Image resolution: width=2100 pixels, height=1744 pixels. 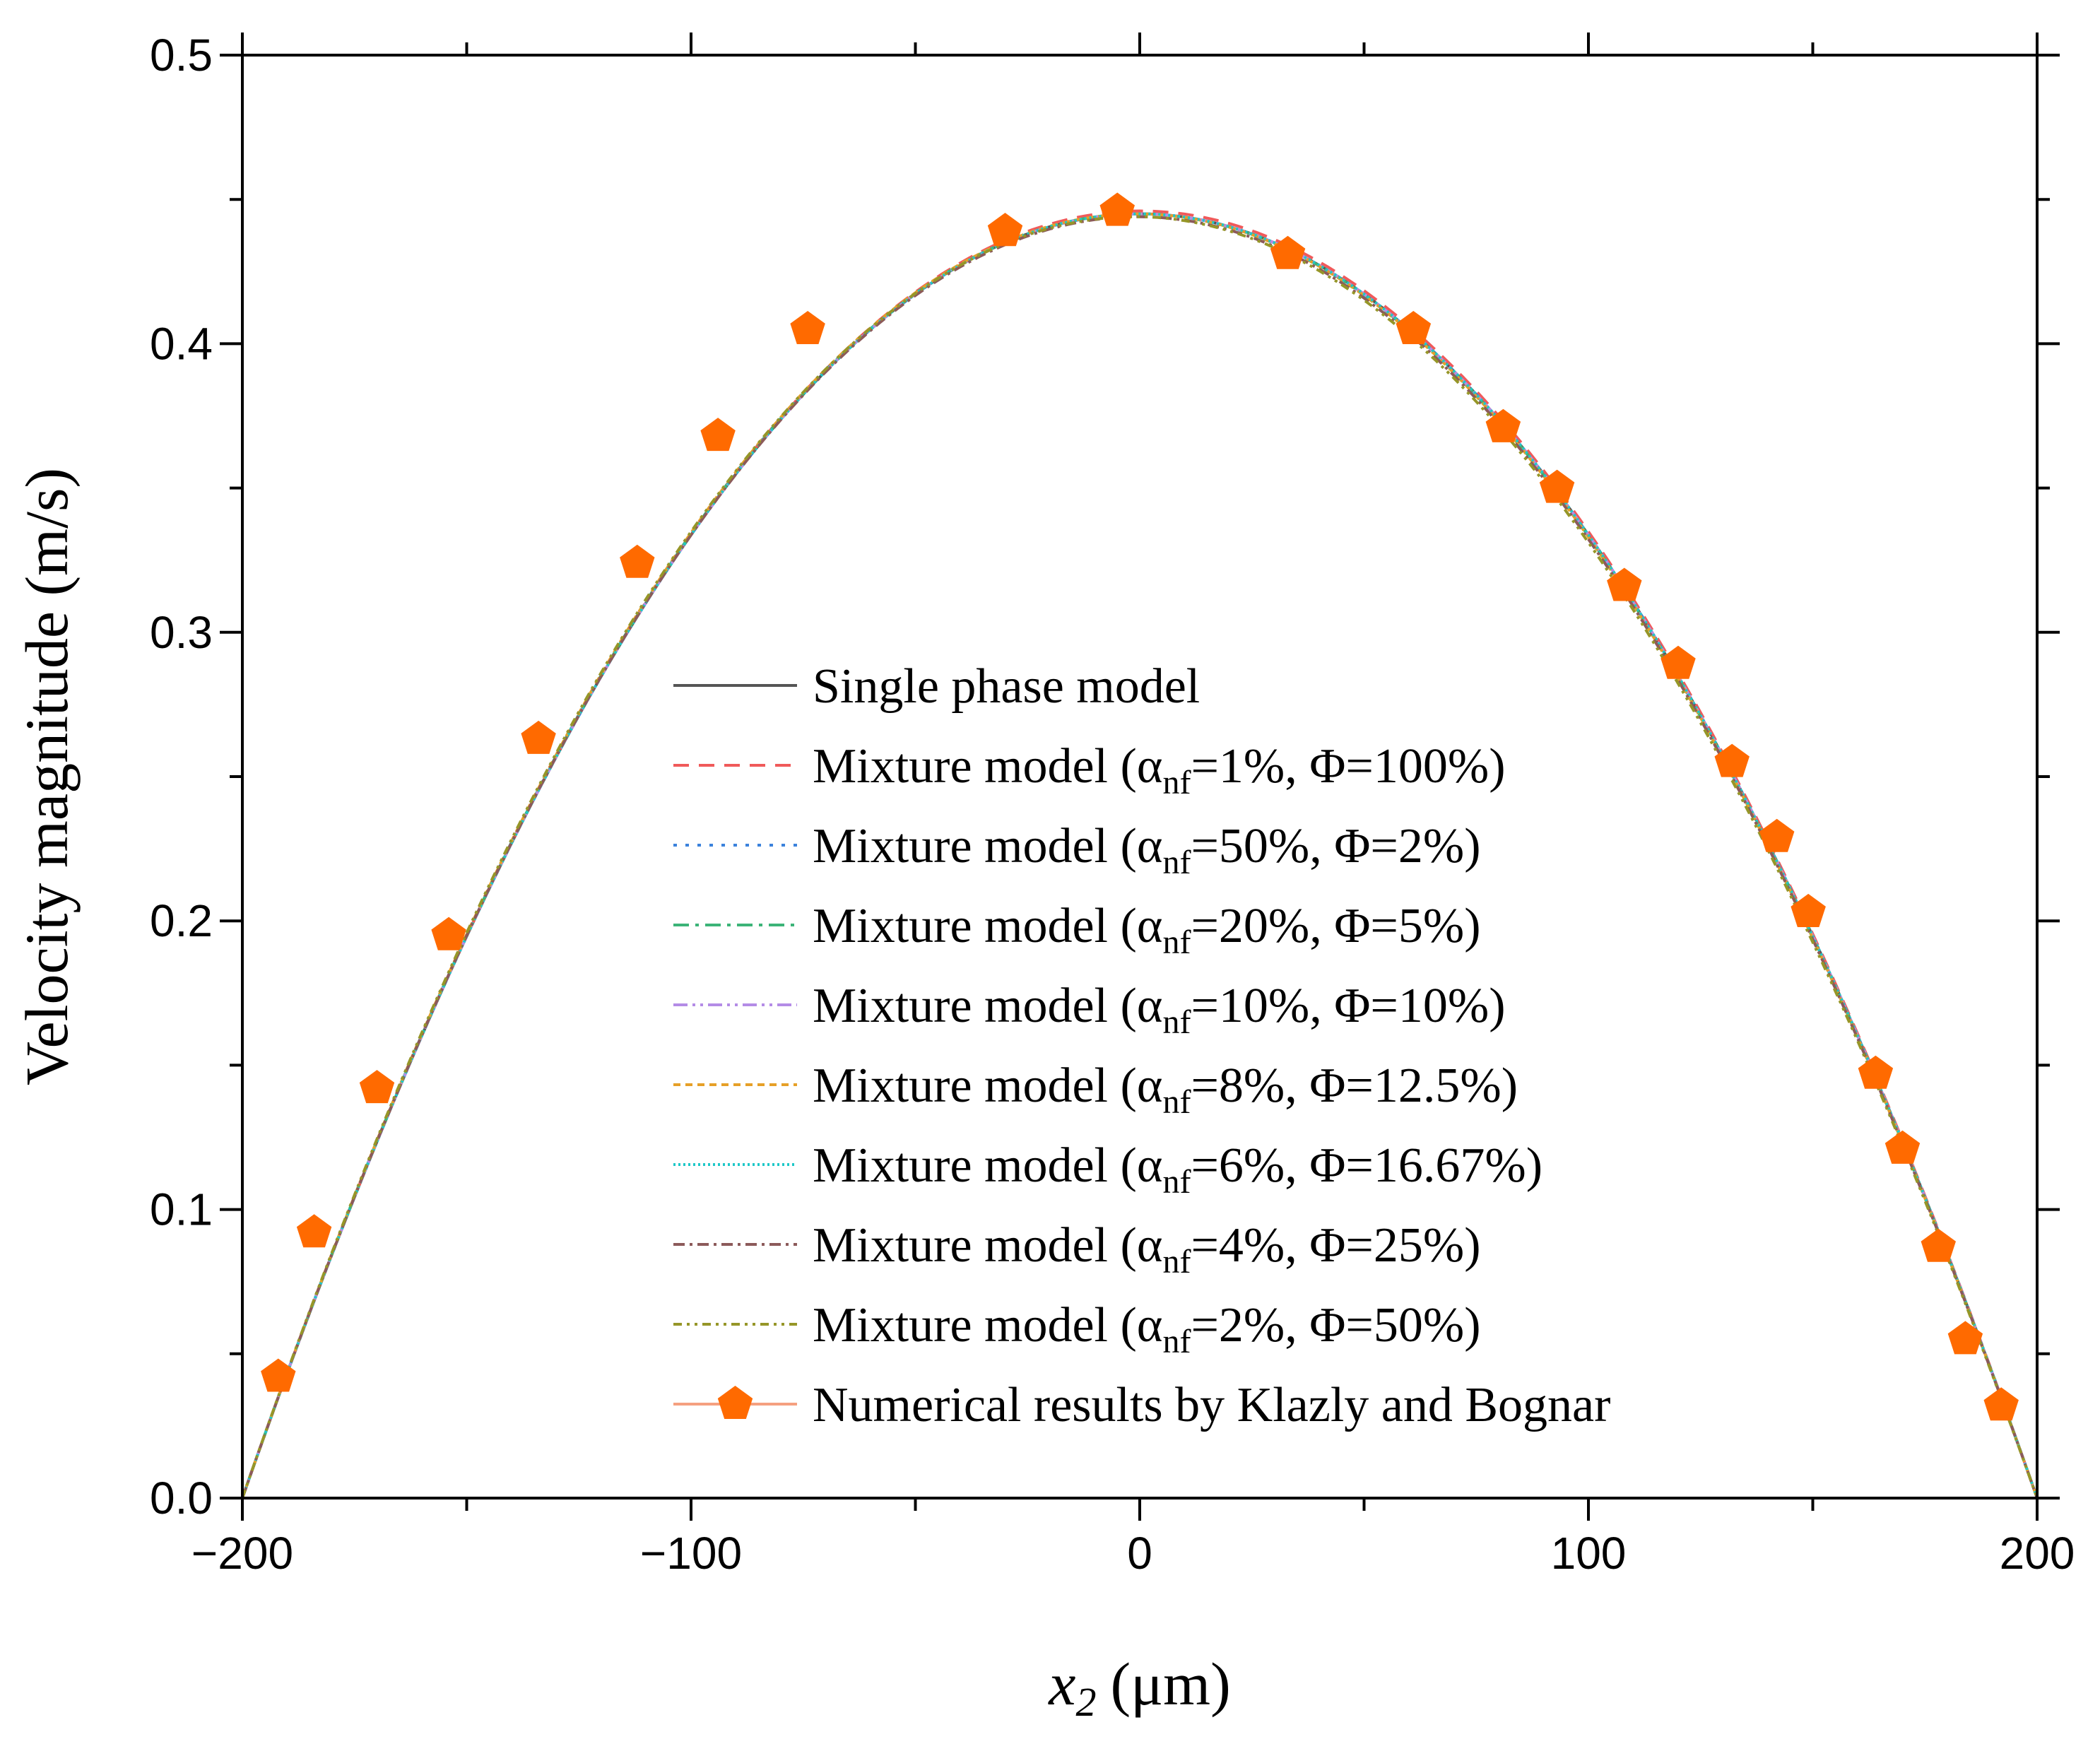 What do you see at coordinates (1335, 1245) in the screenshot?
I see `legend-label-post: =4%, Φ=25%)` at bounding box center [1335, 1245].